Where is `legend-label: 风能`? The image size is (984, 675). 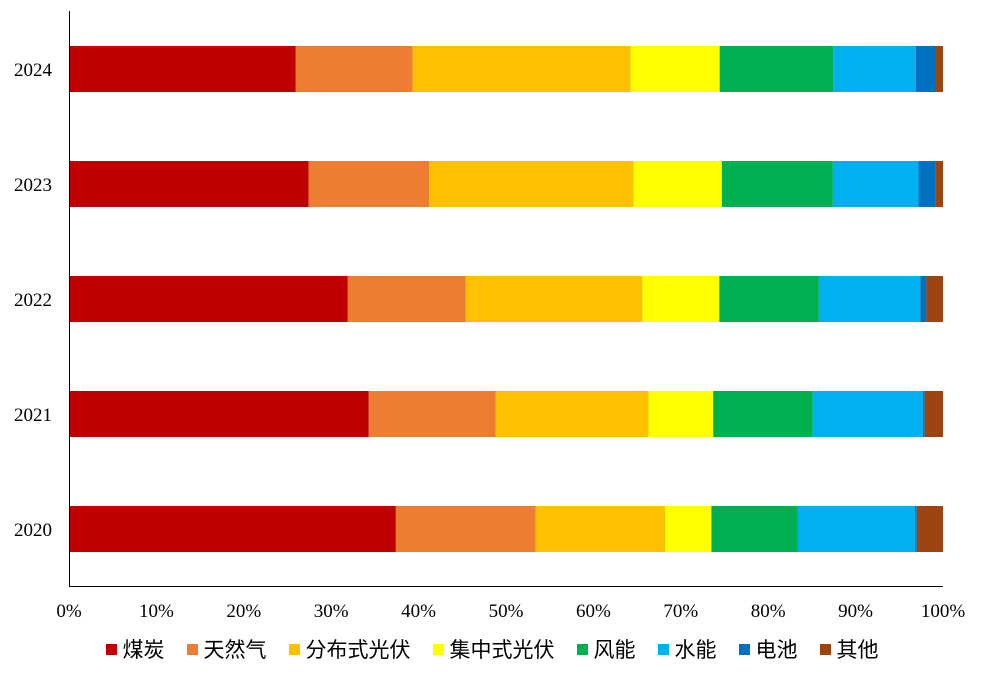 legend-label: 风能 is located at coordinates (614, 650).